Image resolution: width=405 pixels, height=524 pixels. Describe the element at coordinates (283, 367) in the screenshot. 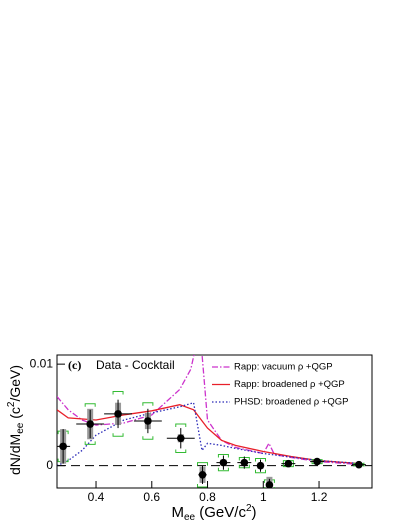

I see `legend-label: Rapp: vacuum ρ +QGP` at that location.